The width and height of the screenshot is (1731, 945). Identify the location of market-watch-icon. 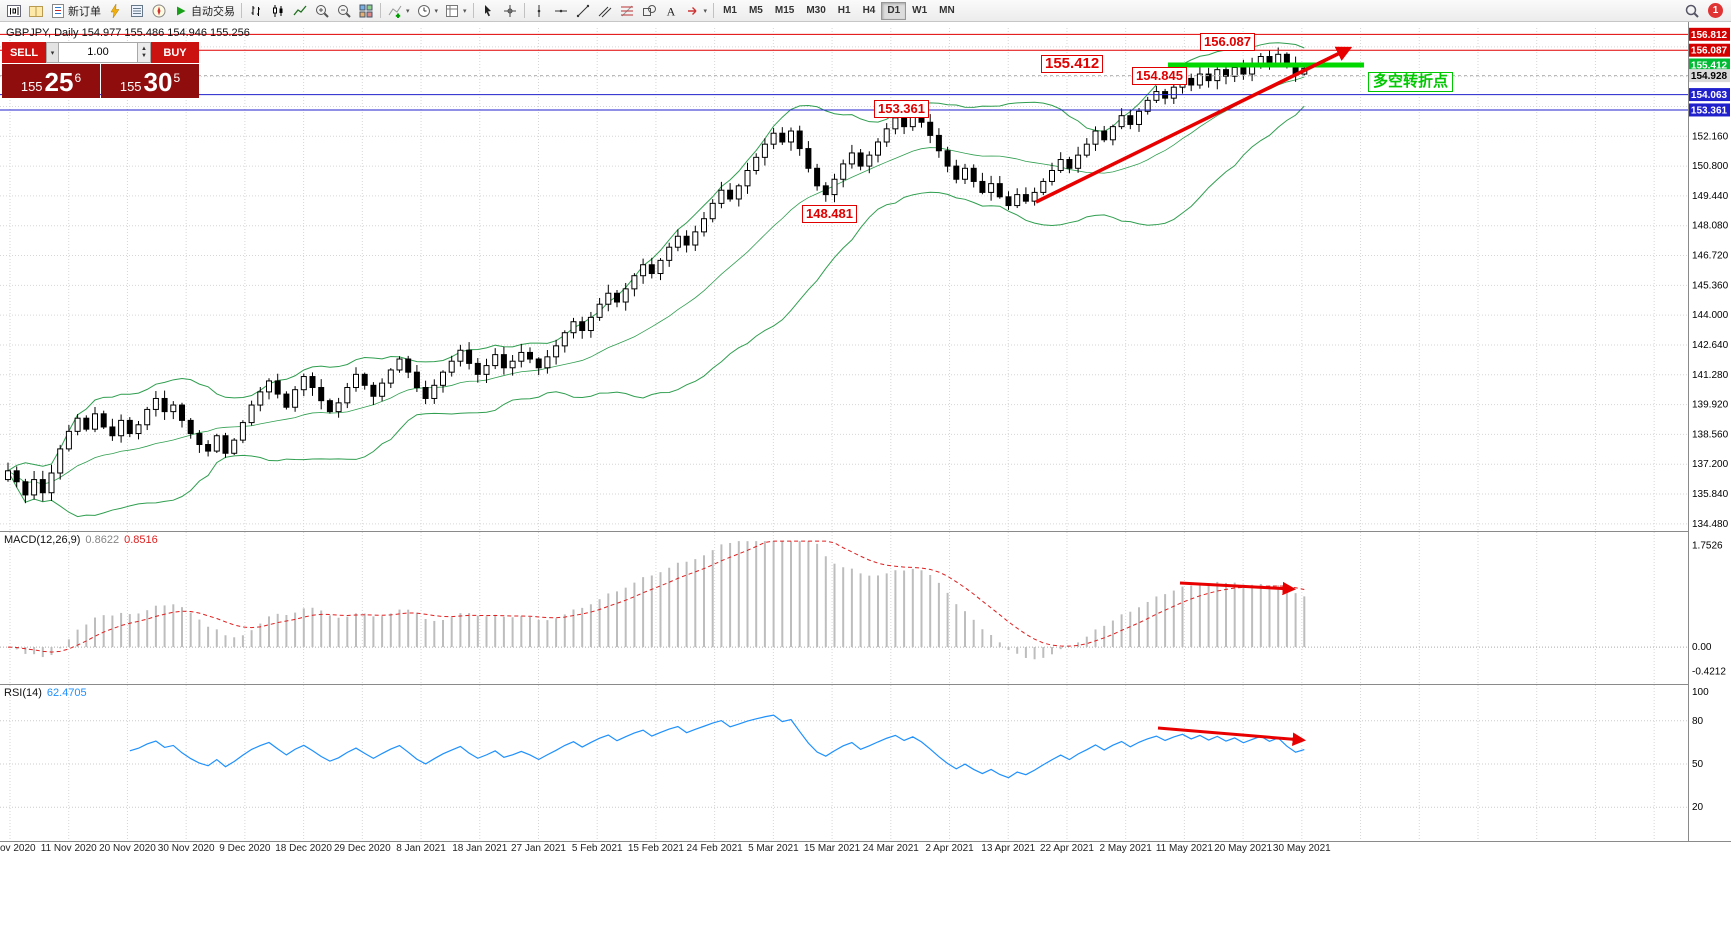
(115, 10).